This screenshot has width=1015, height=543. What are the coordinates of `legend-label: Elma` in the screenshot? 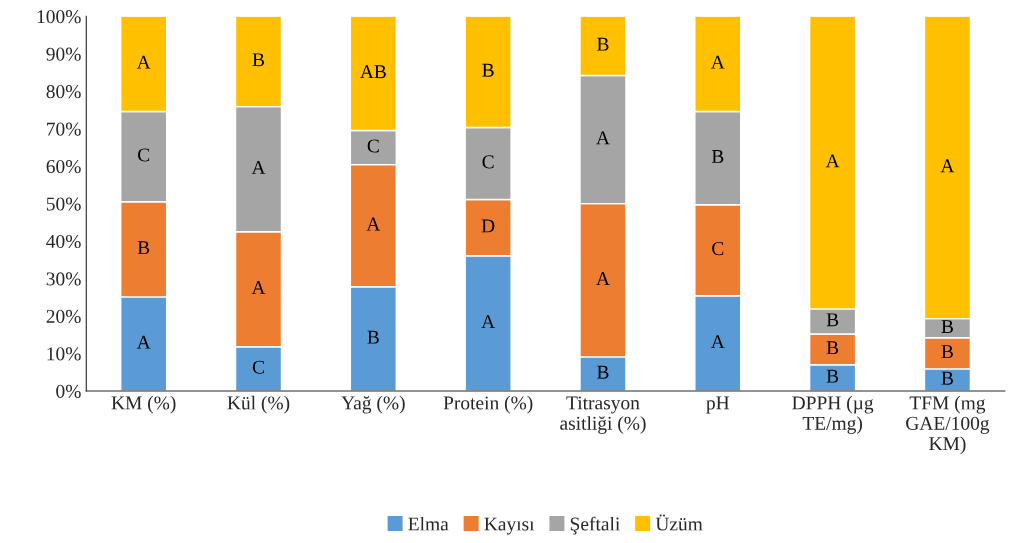 It's located at (428, 523).